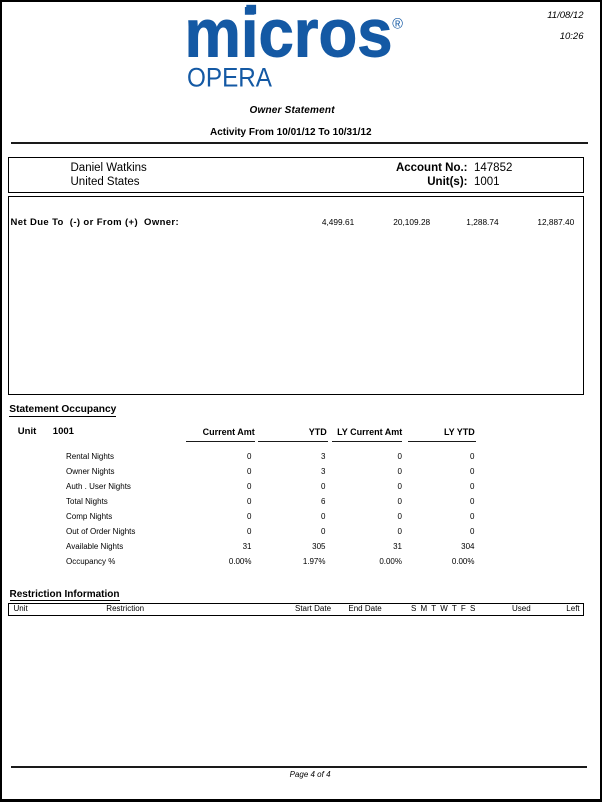 The height and width of the screenshot is (803, 602). I want to click on svg-text: OPERA, so click(229, 78).